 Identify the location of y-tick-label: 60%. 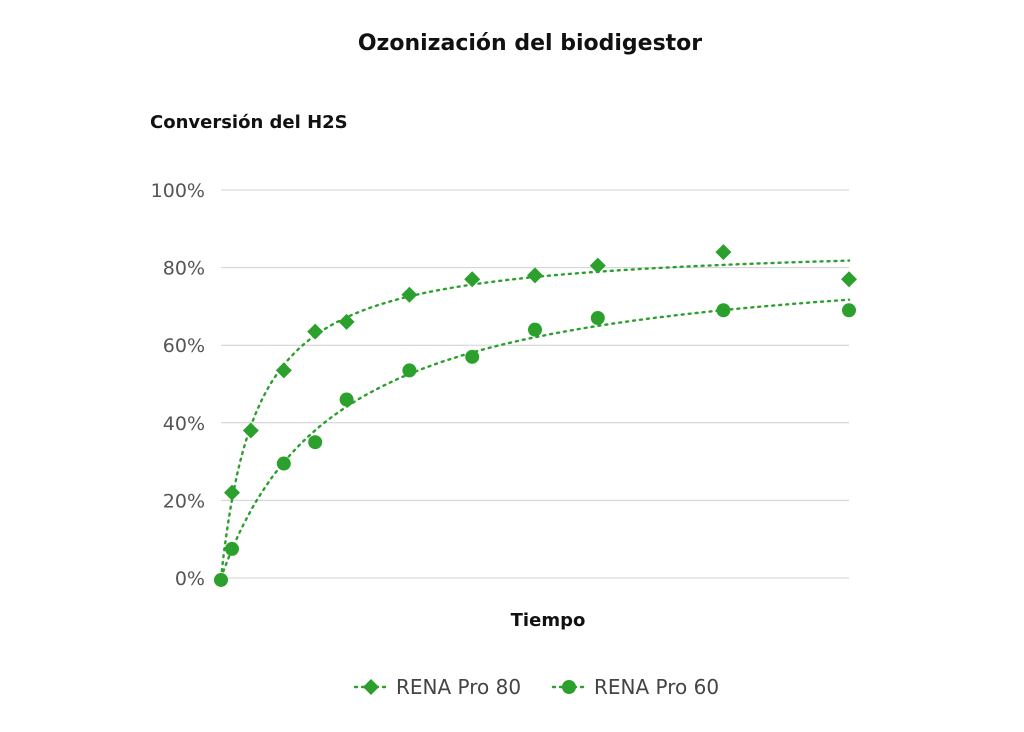
(184, 346).